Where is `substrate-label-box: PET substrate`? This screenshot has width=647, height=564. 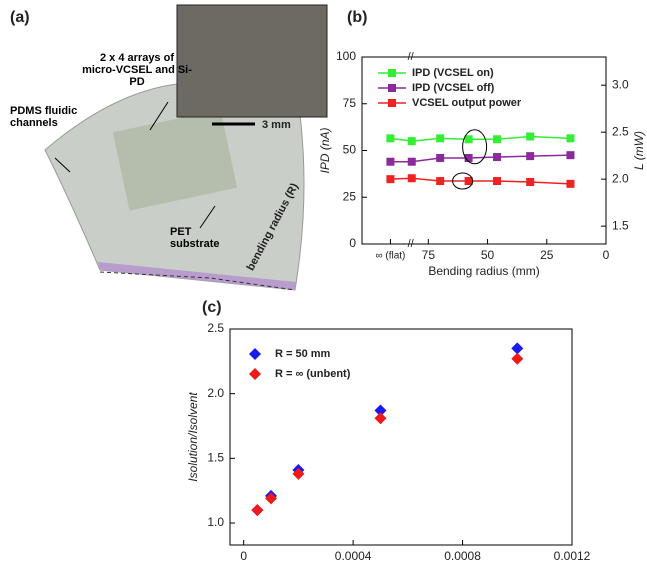 substrate-label-box: PET substrate is located at coordinates (195, 238).